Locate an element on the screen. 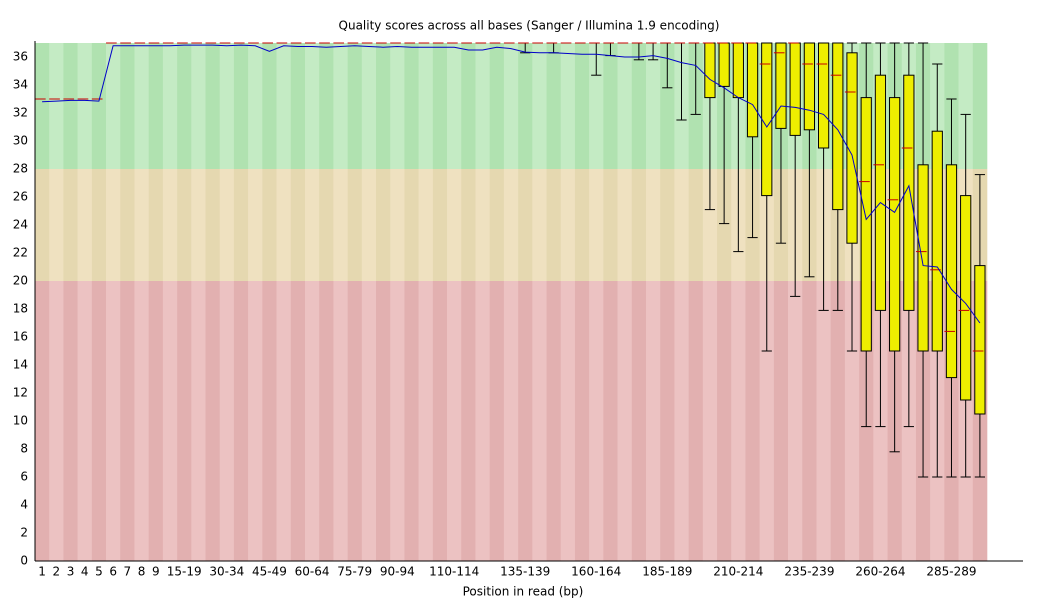 The width and height of the screenshot is (1047, 601). y-tick-label: 28 is located at coordinates (20, 169).